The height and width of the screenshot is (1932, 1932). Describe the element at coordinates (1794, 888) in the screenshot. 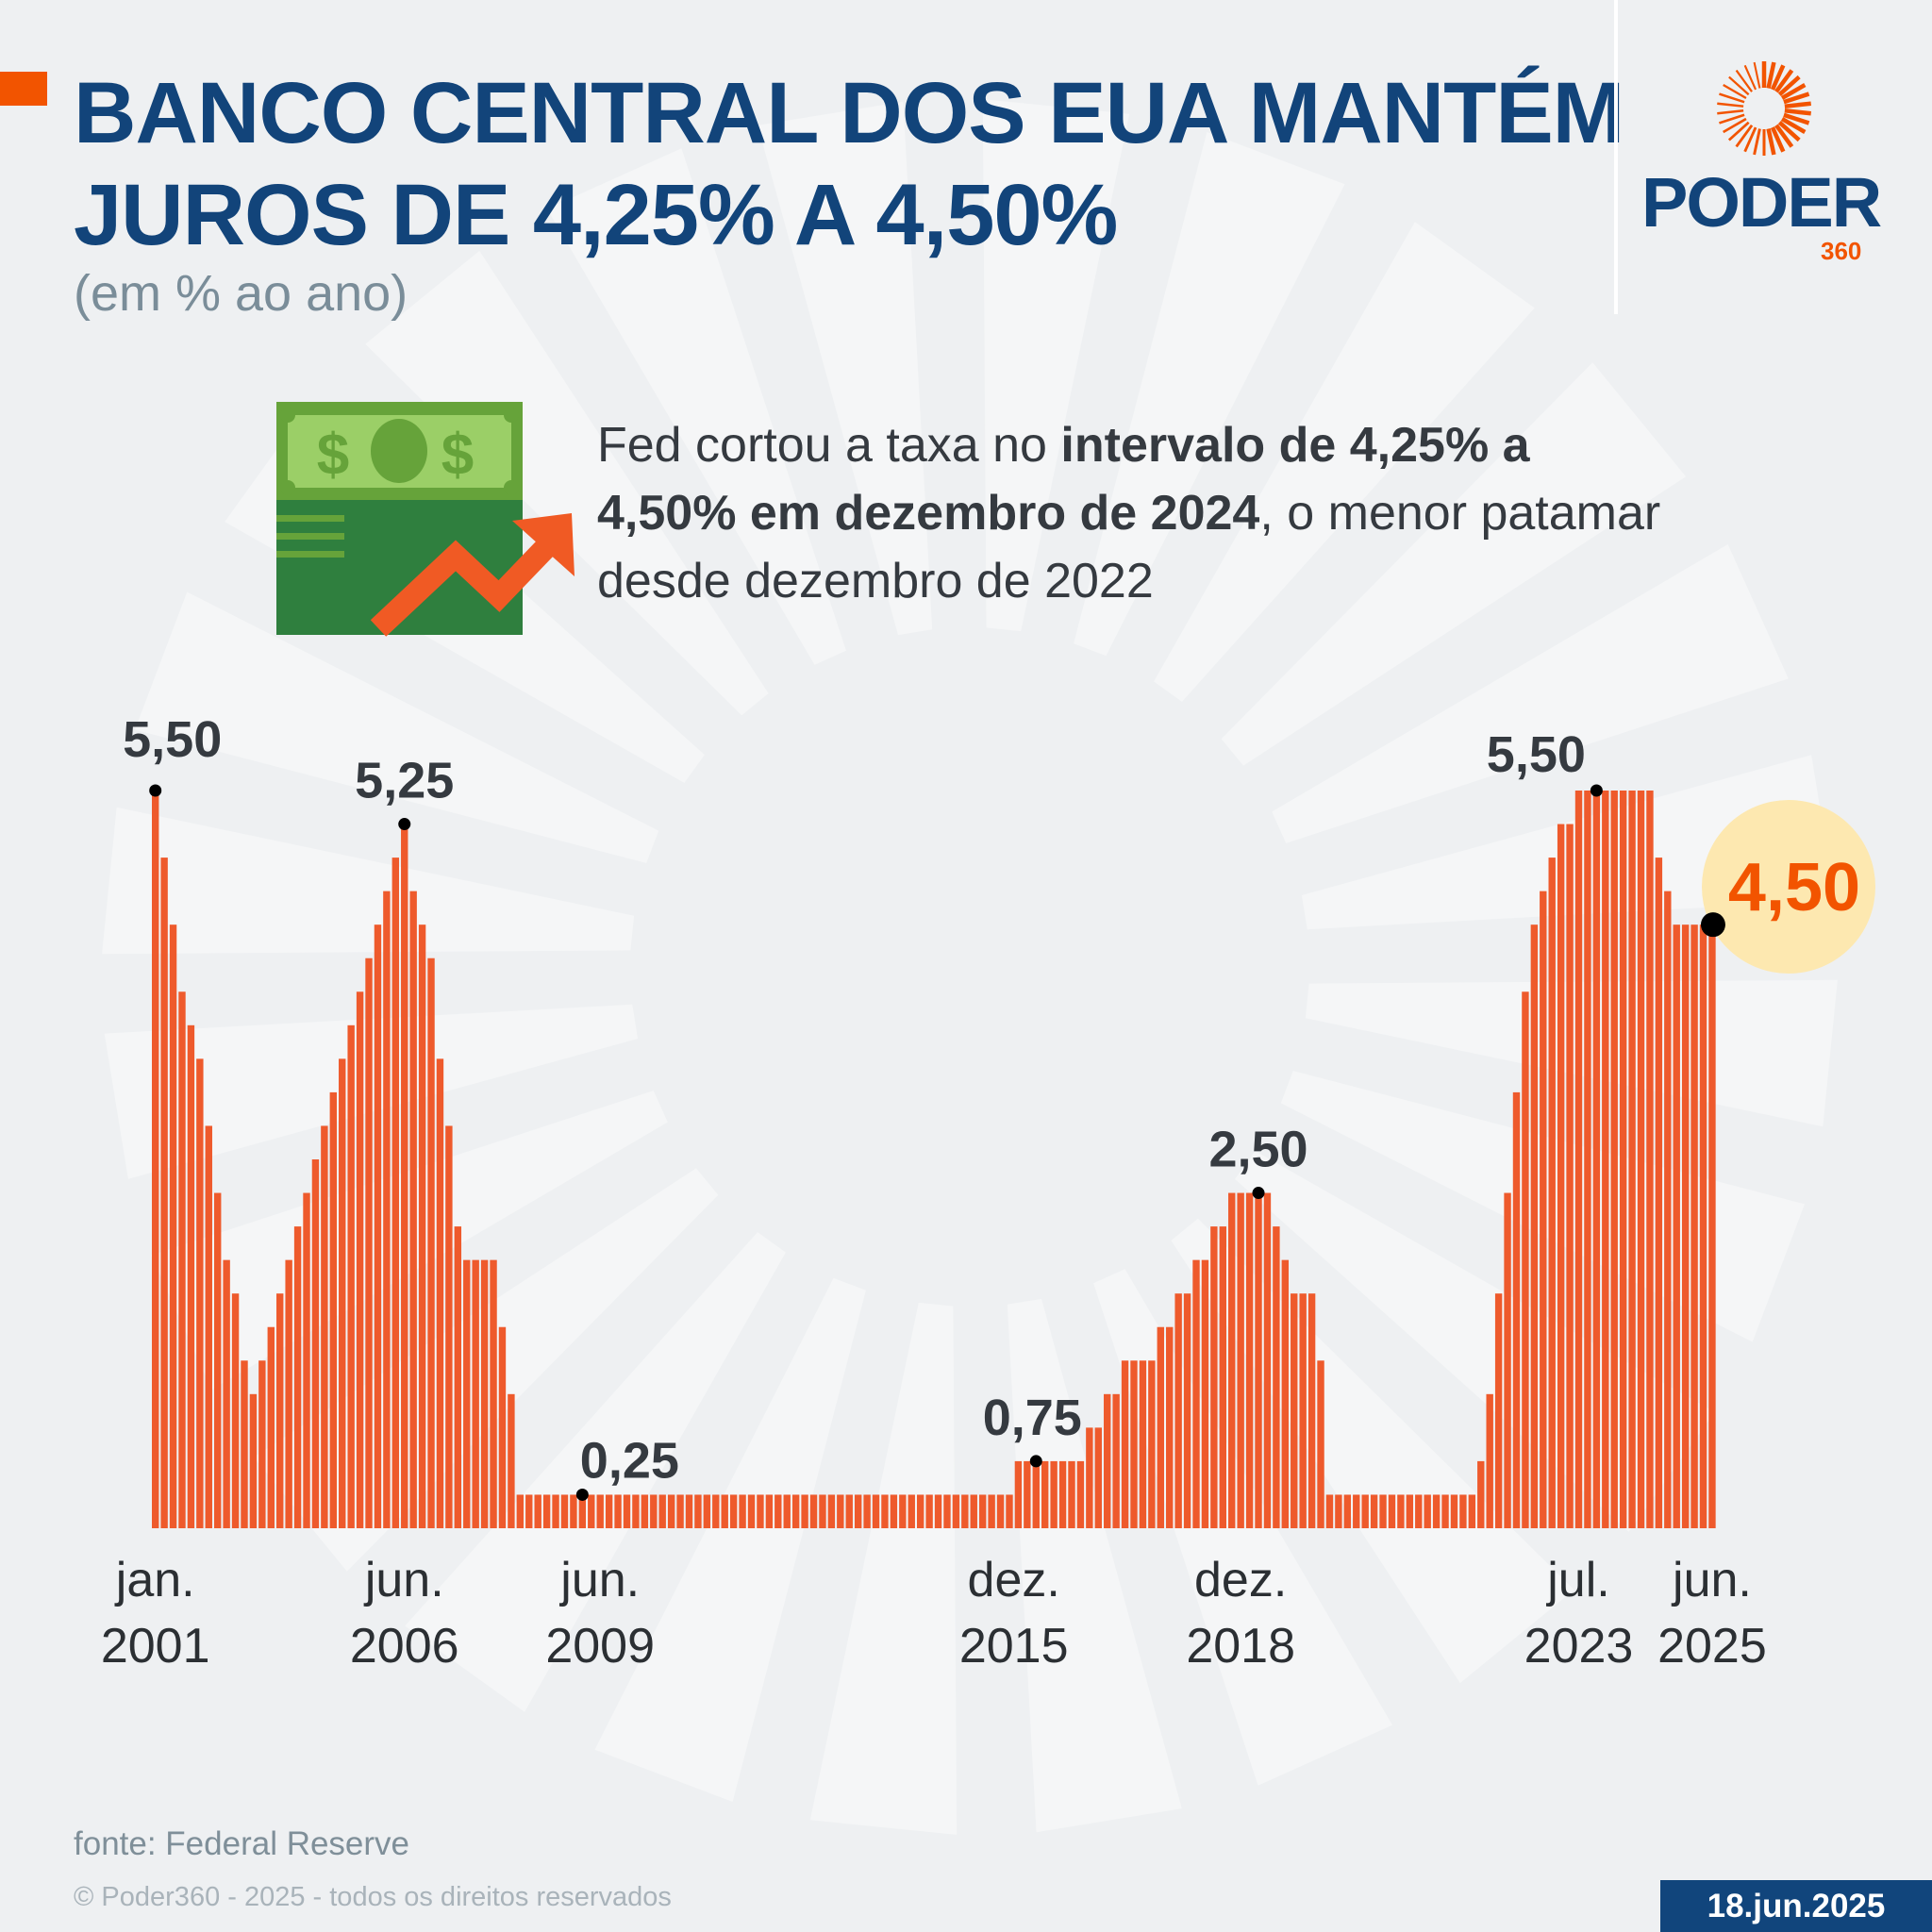

I see `highlight-label: 4,50` at that location.